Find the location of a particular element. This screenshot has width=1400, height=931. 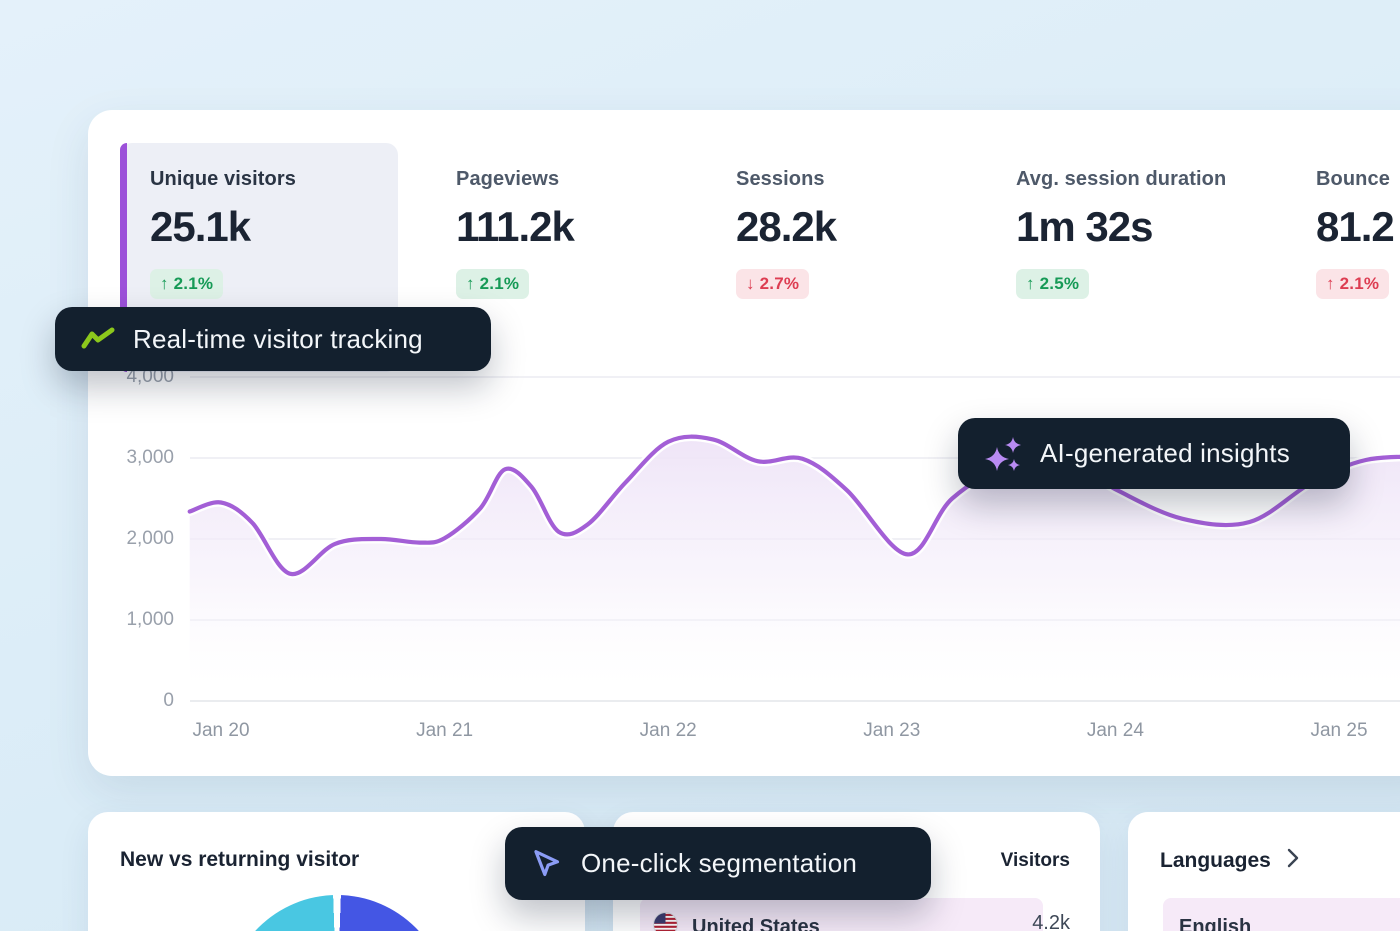

y-tick-label: 4,000 is located at coordinates (150, 376).